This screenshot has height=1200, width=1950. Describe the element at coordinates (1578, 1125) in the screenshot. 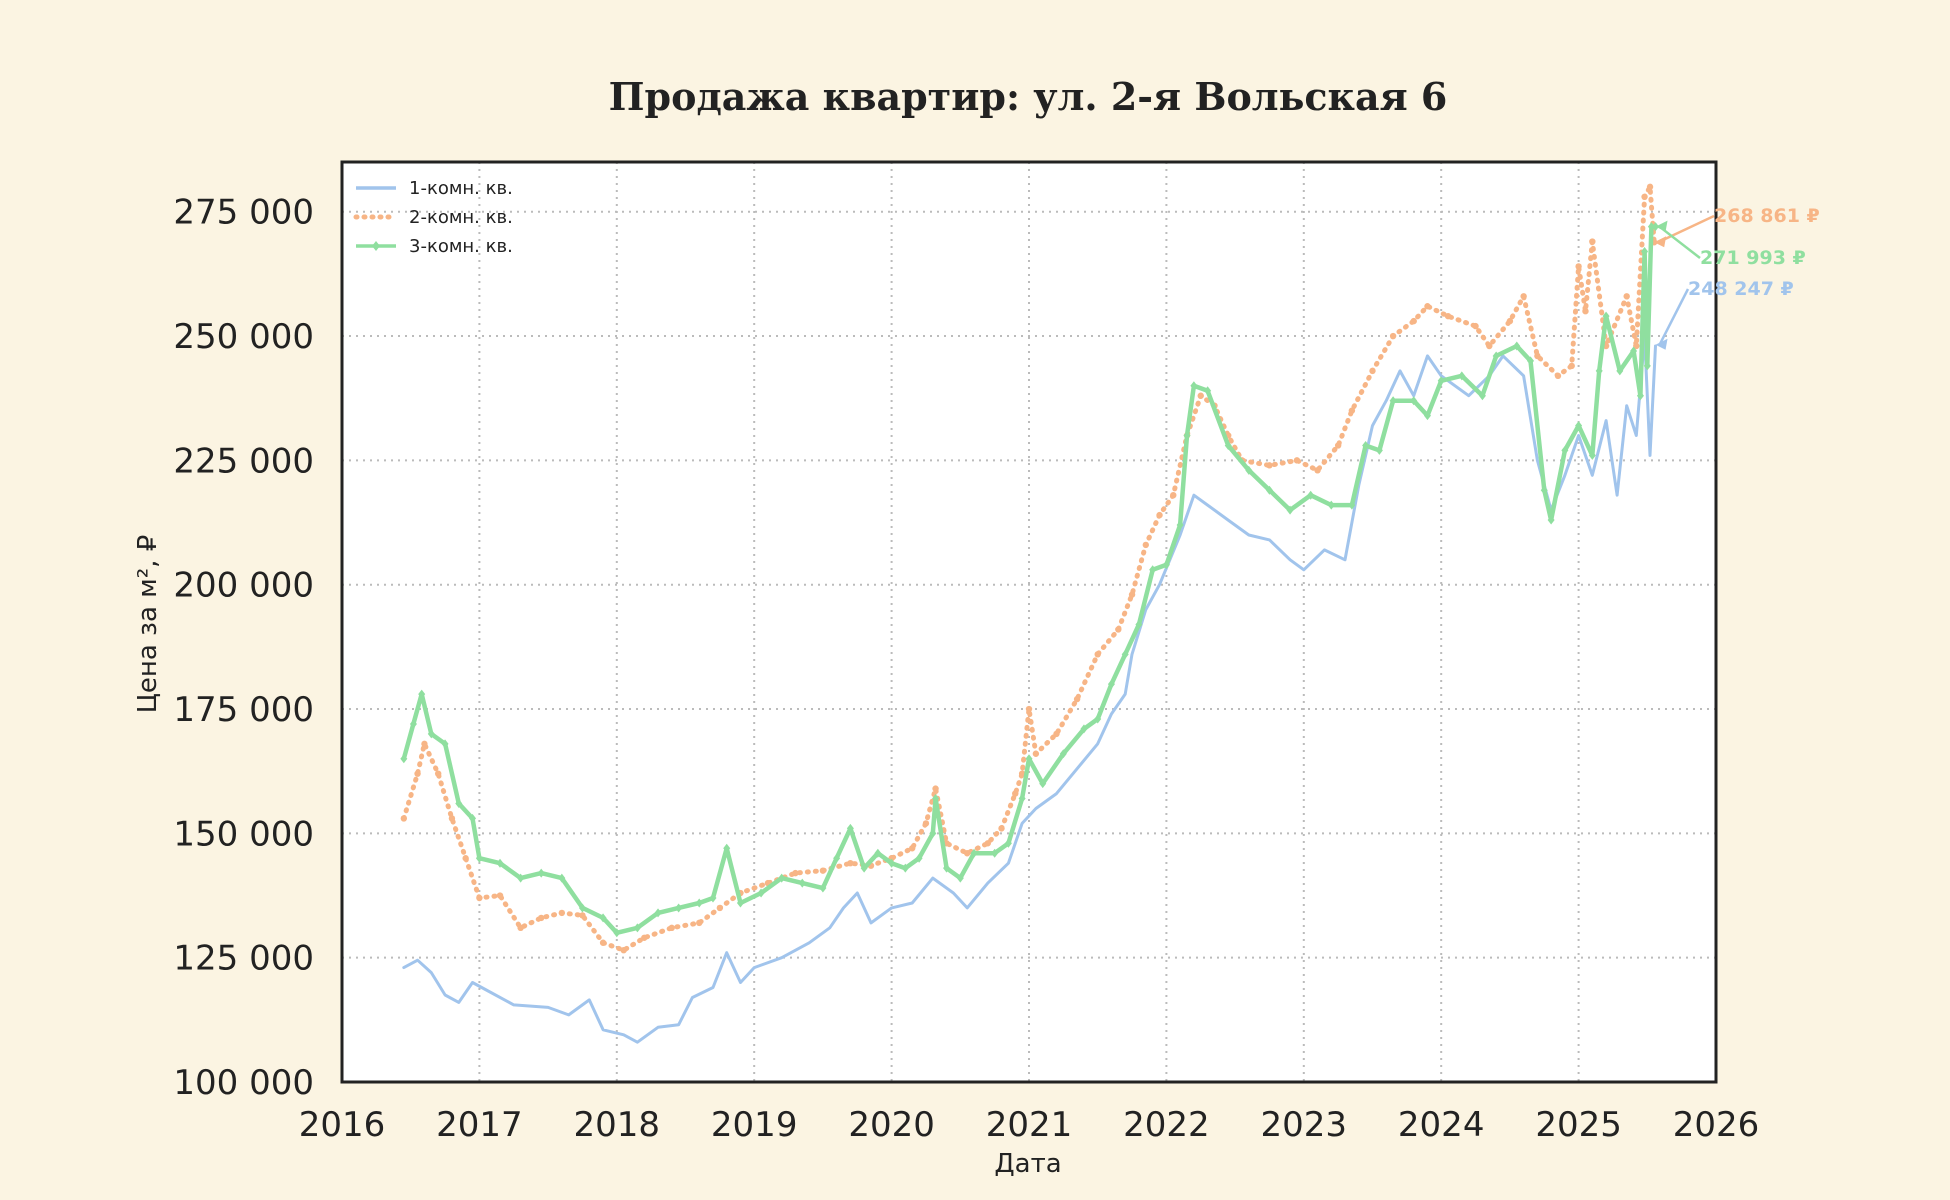

I see `x-tick-label: 2025` at that location.